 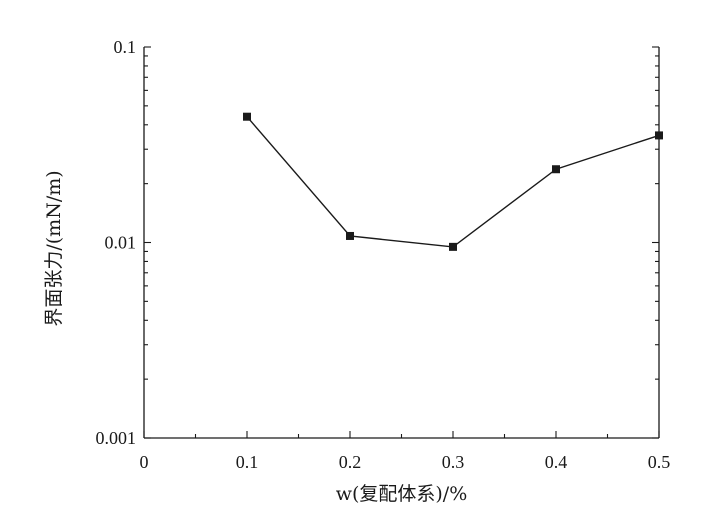 I want to click on x-tick-label: 0.4, so click(x=556, y=462).